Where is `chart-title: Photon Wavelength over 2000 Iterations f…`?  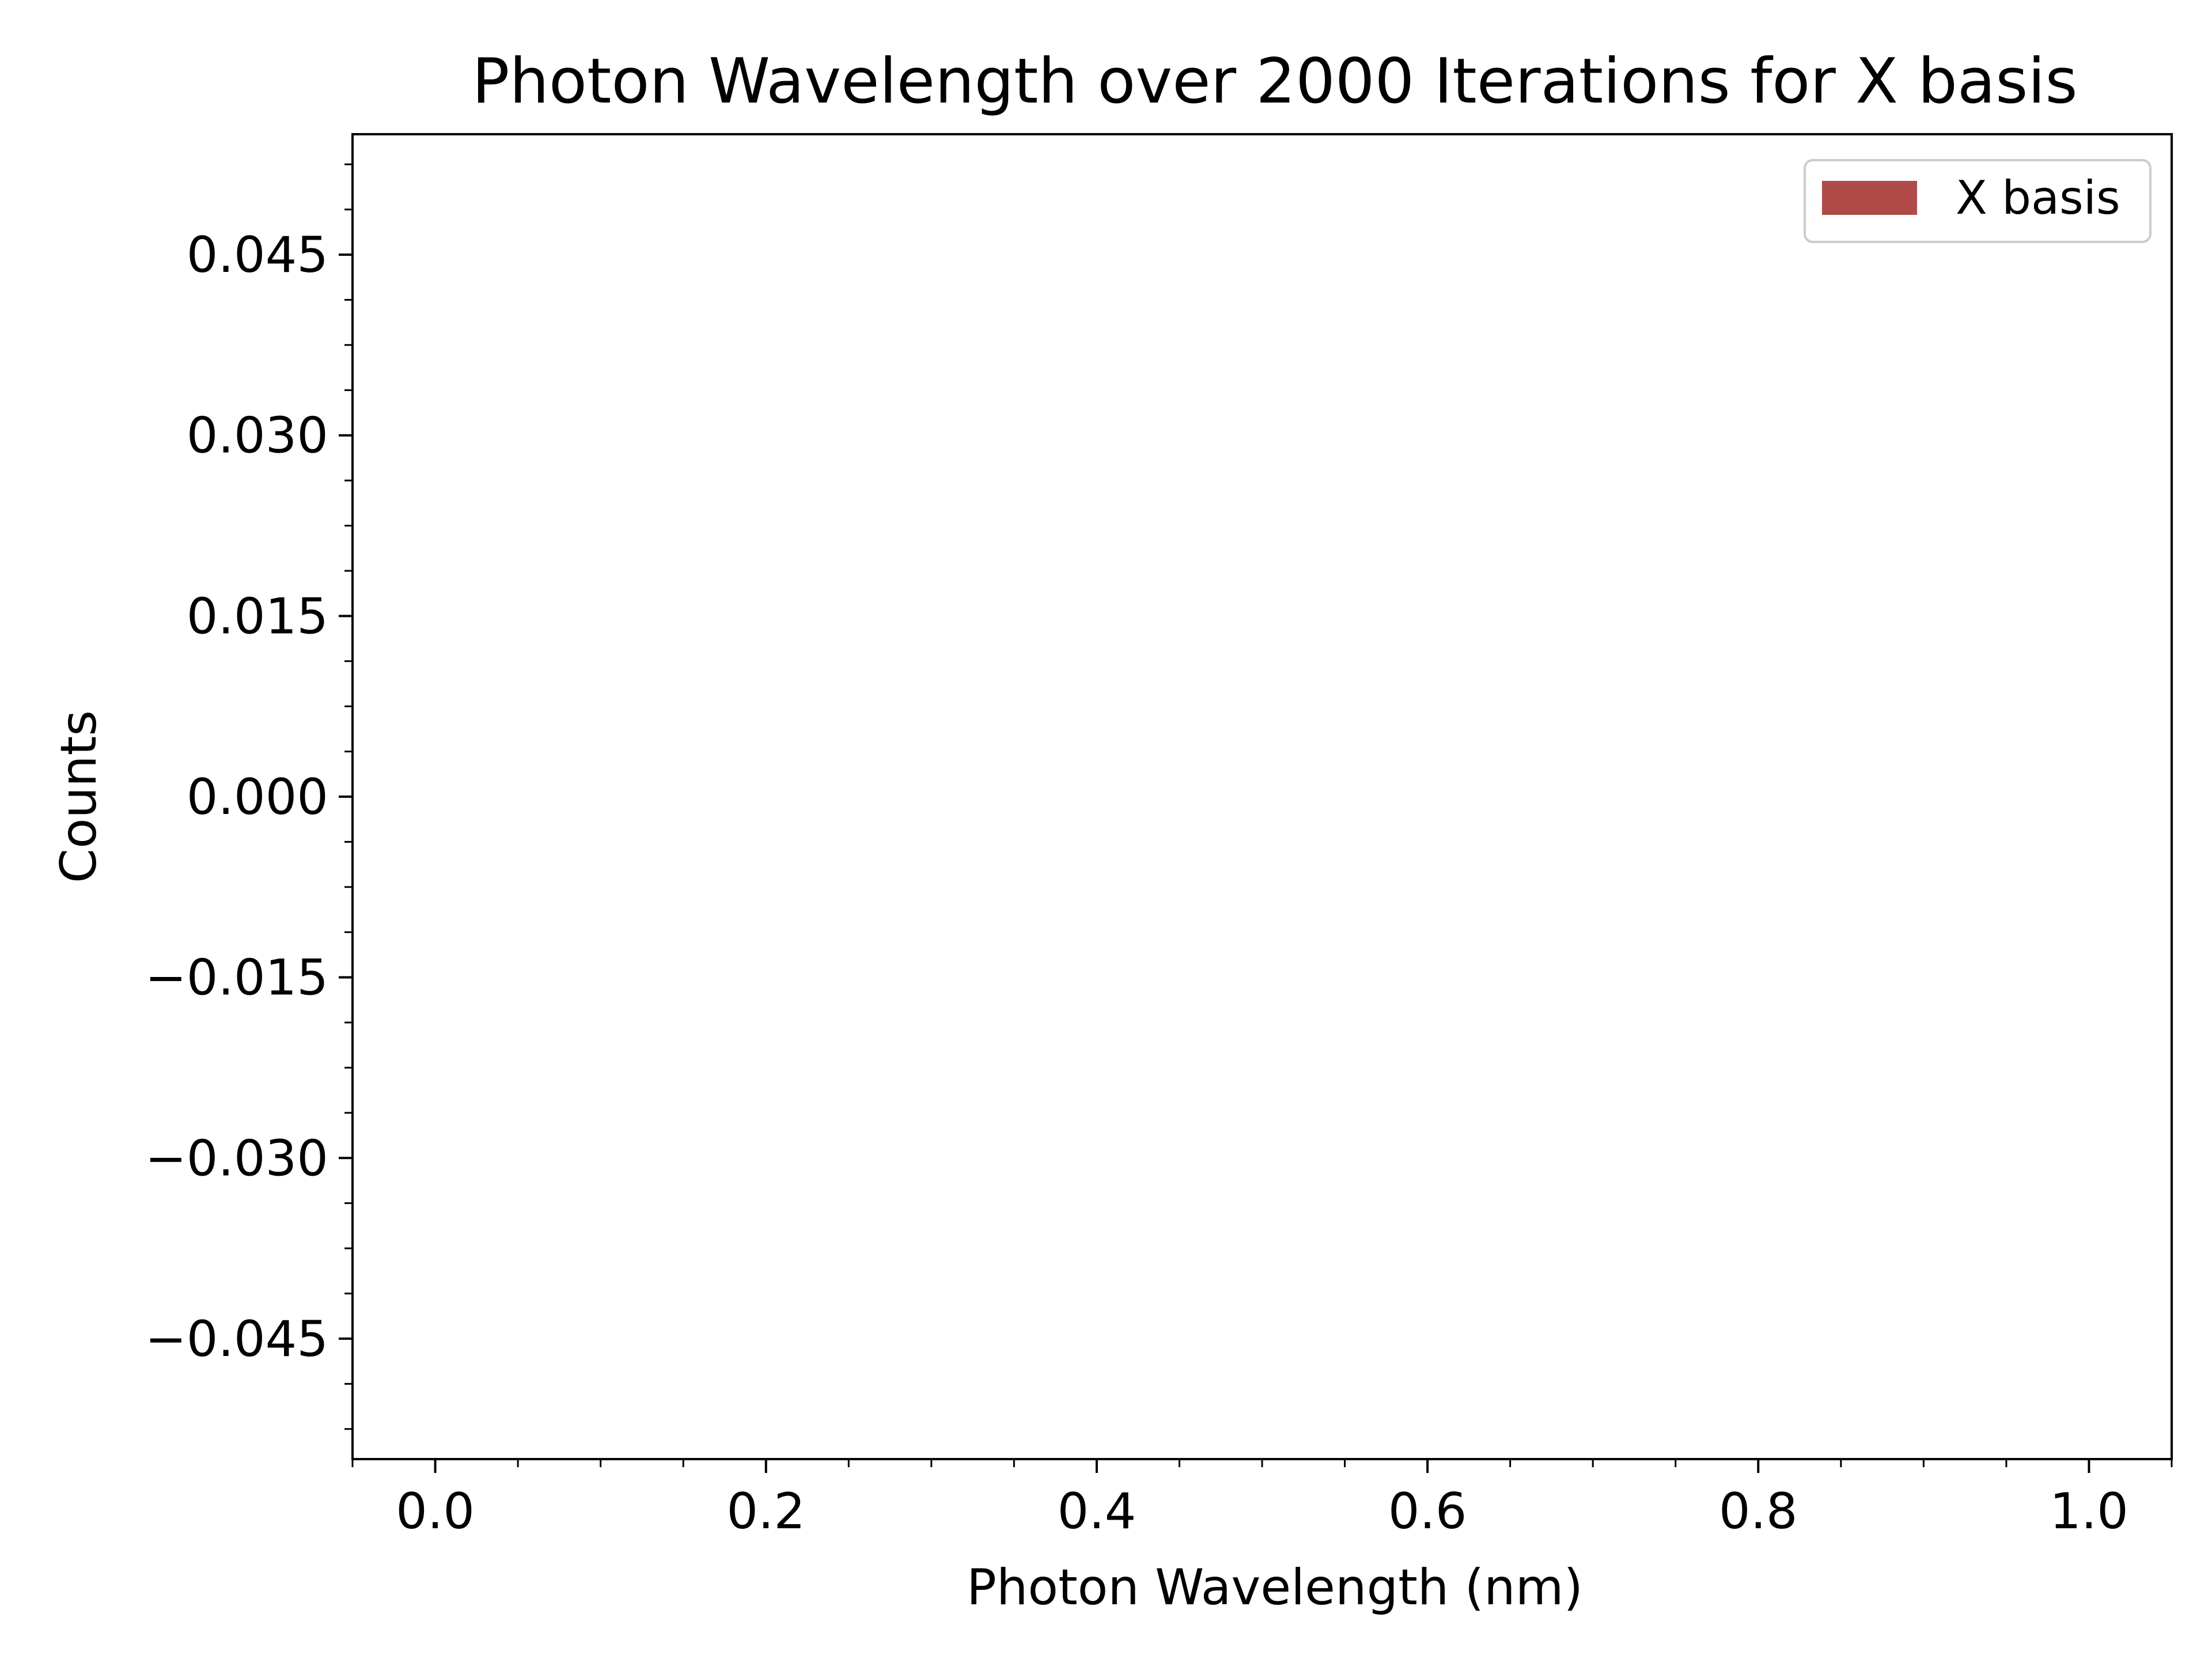
chart-title: Photon Wavelength over 2000 Iterations f… is located at coordinates (1274, 82).